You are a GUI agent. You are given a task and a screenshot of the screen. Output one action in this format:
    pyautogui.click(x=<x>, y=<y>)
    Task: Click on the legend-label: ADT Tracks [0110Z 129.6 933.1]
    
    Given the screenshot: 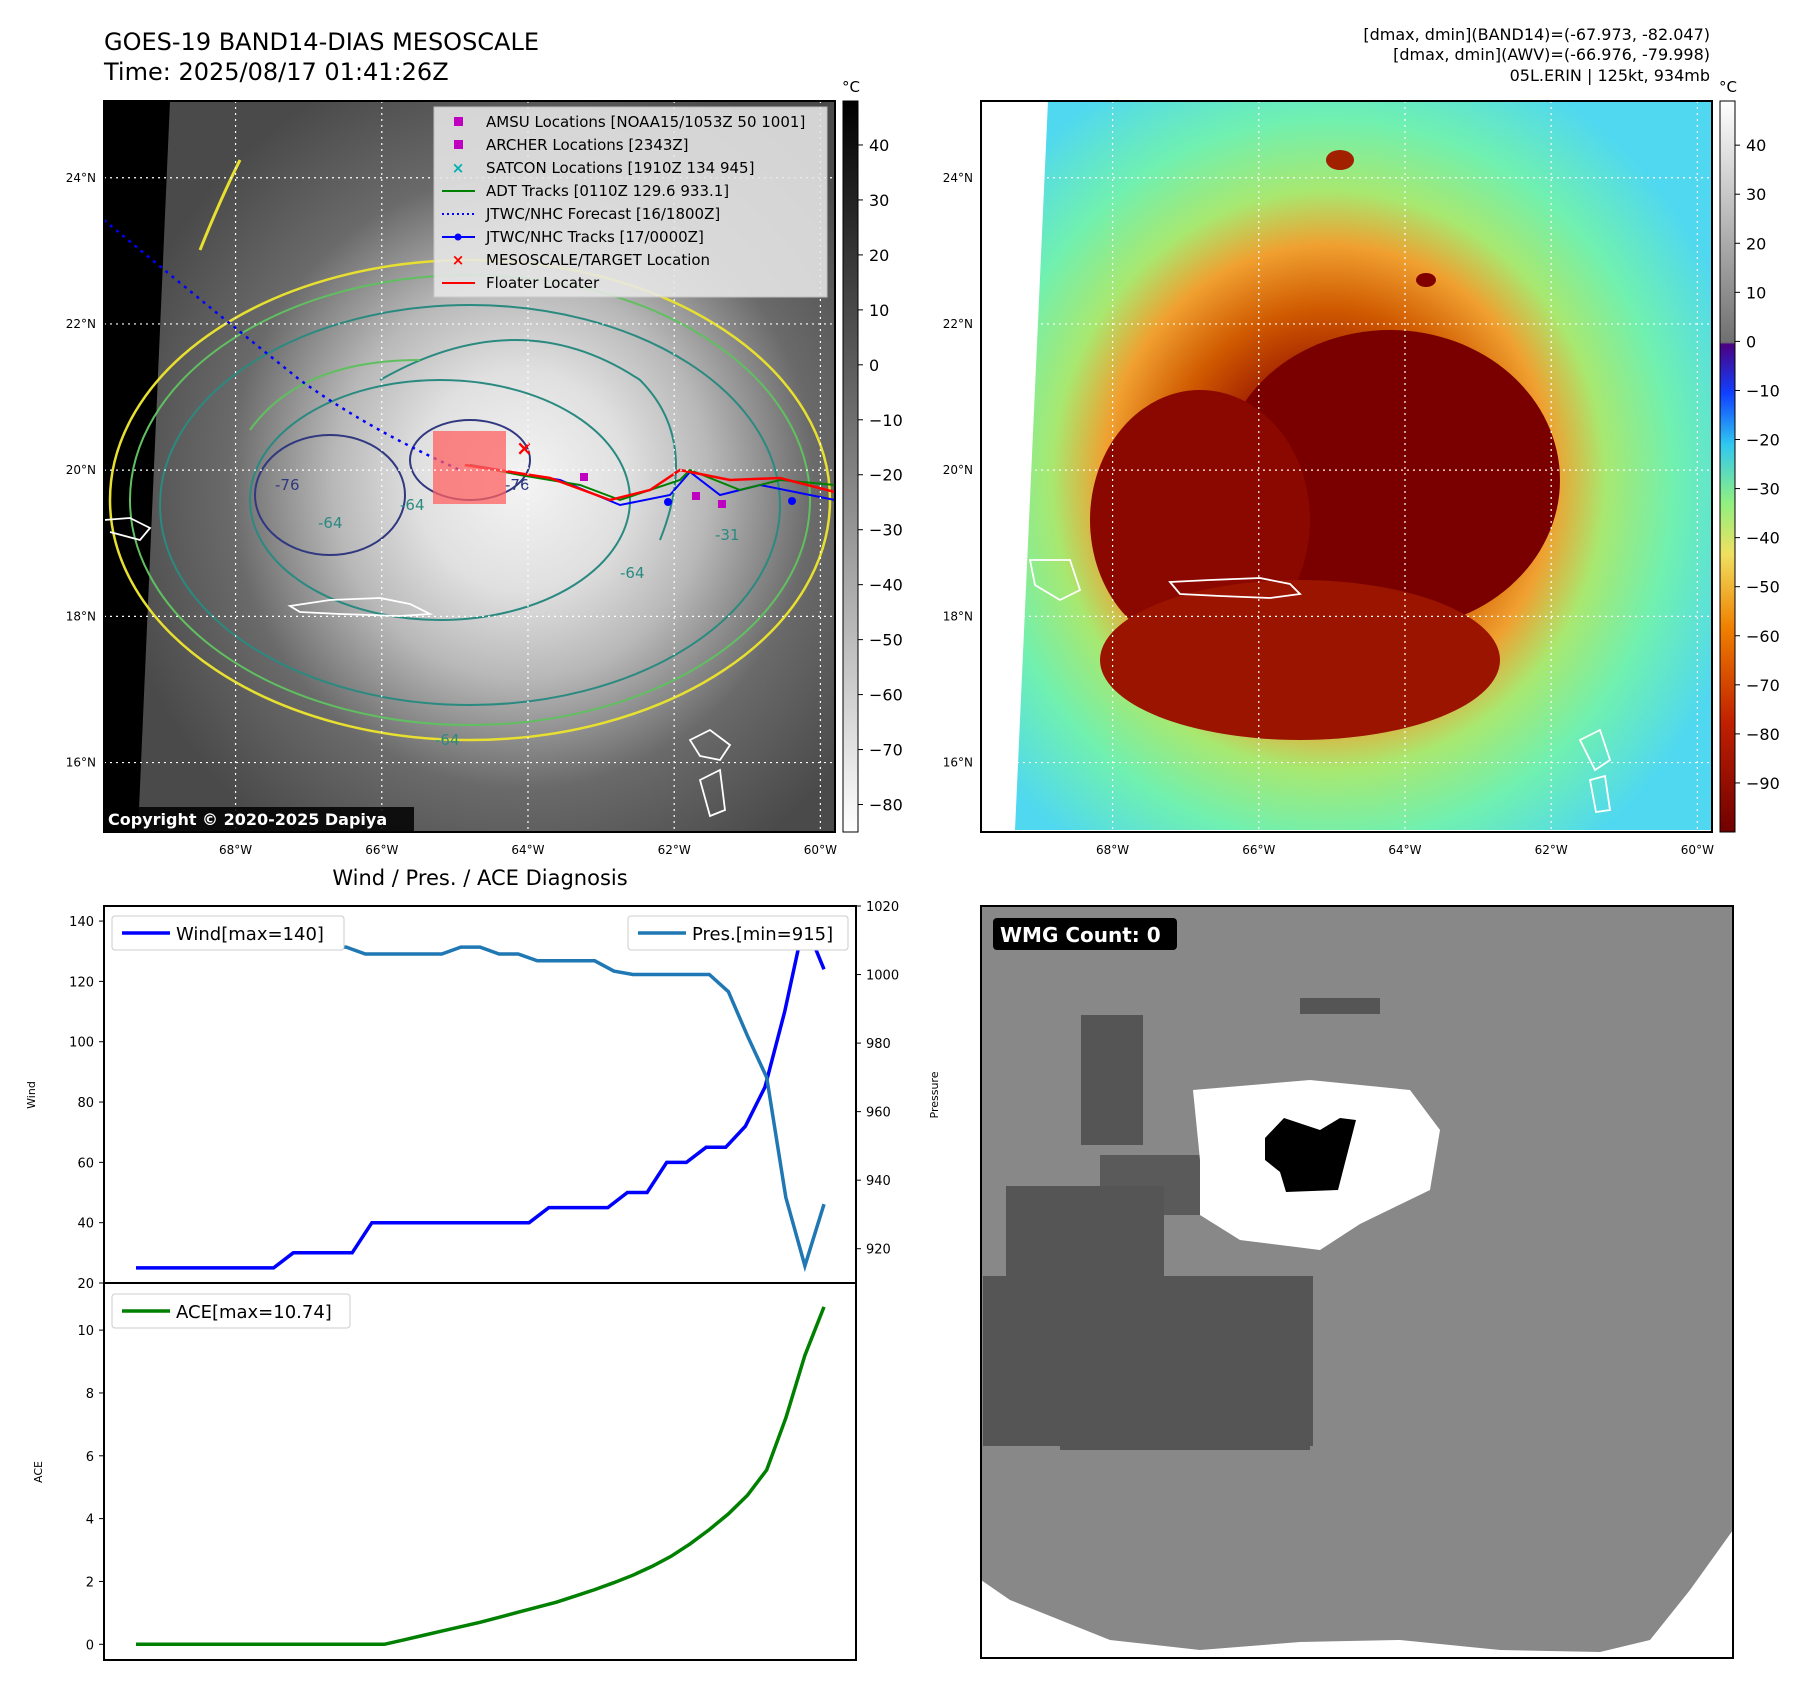 What is the action you would take?
    pyautogui.click(x=607, y=191)
    